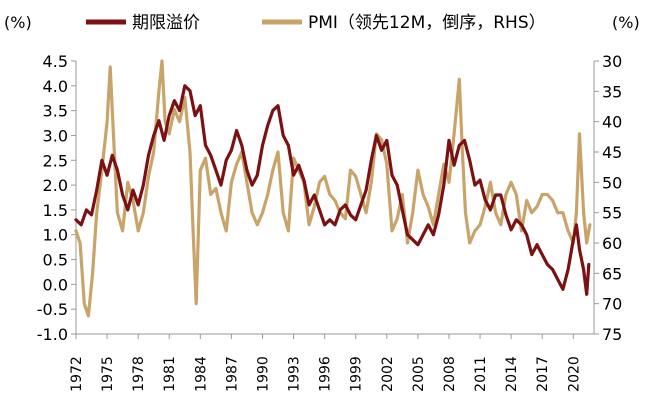 The width and height of the screenshot is (663, 415). I want to click on right-tick-label: 75, so click(612, 334).